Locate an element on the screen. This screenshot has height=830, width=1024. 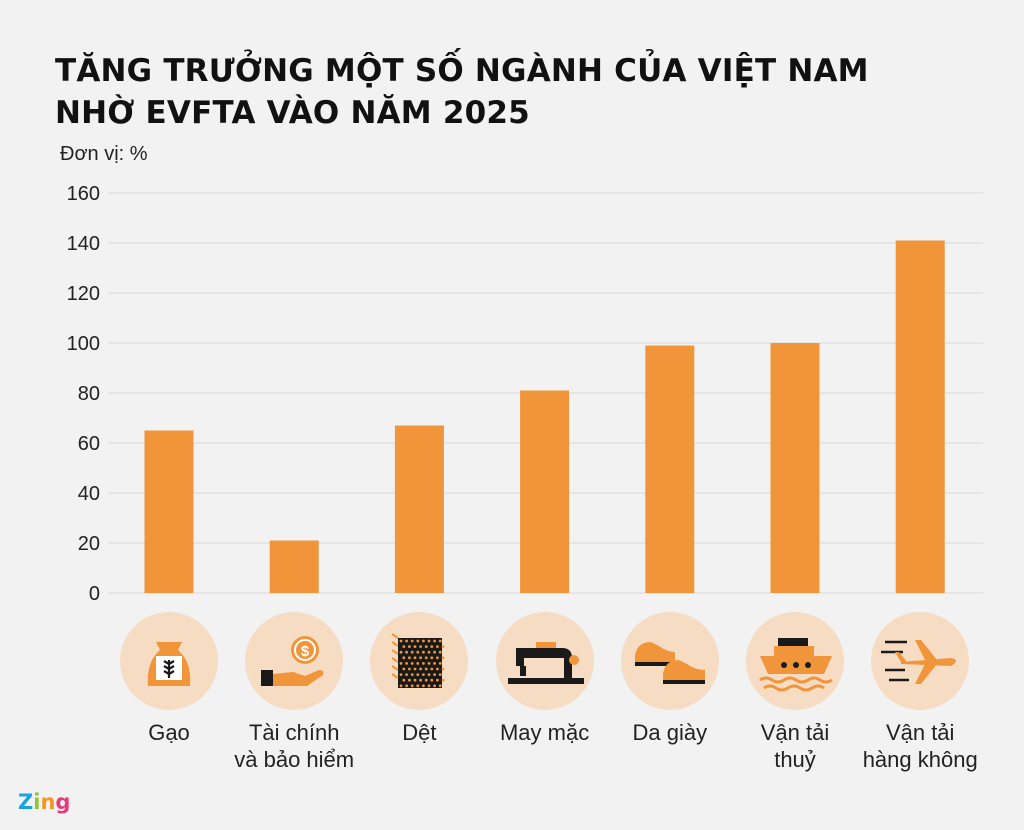
y-tick-label: 140 is located at coordinates (83, 244).